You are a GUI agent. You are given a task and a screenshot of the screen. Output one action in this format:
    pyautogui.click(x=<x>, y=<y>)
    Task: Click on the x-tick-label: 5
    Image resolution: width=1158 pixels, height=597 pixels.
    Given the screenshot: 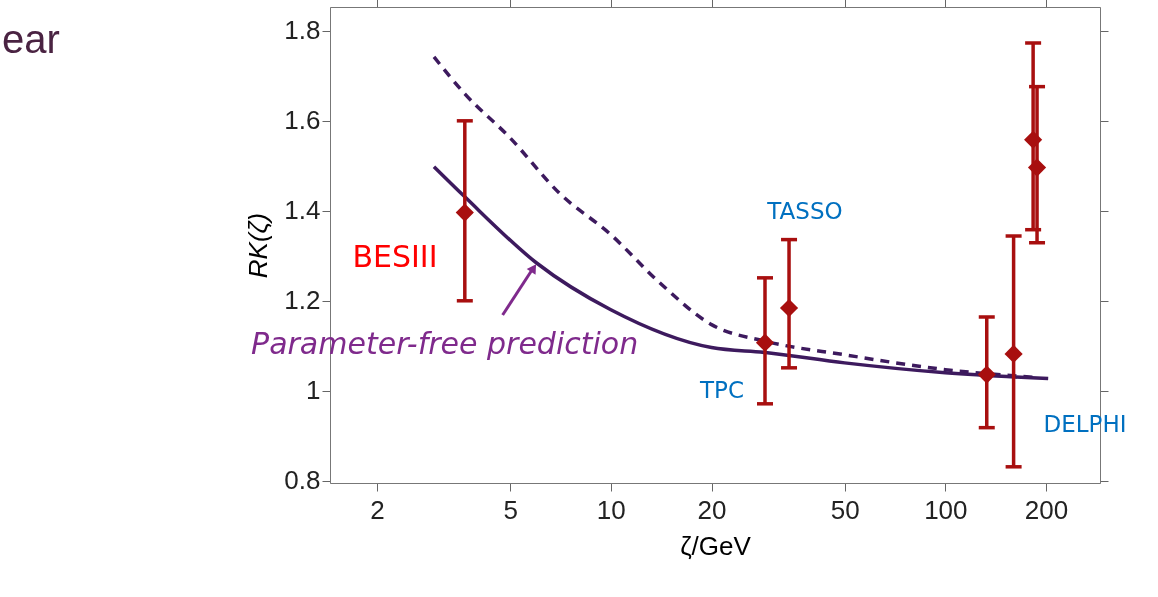 What is the action you would take?
    pyautogui.click(x=510, y=509)
    